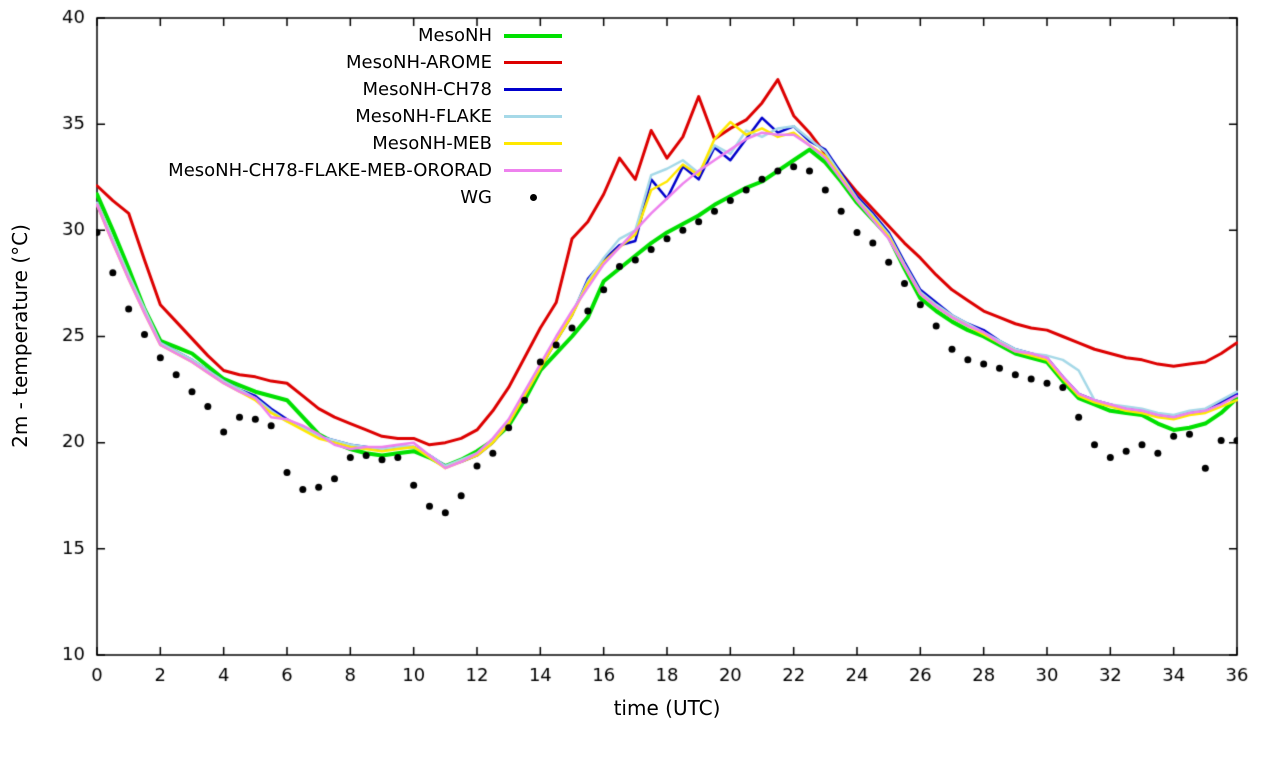 This screenshot has height=760, width=1280. Describe the element at coordinates (432, 143) in the screenshot. I see `legend-label: MesoNH-MEB` at that location.